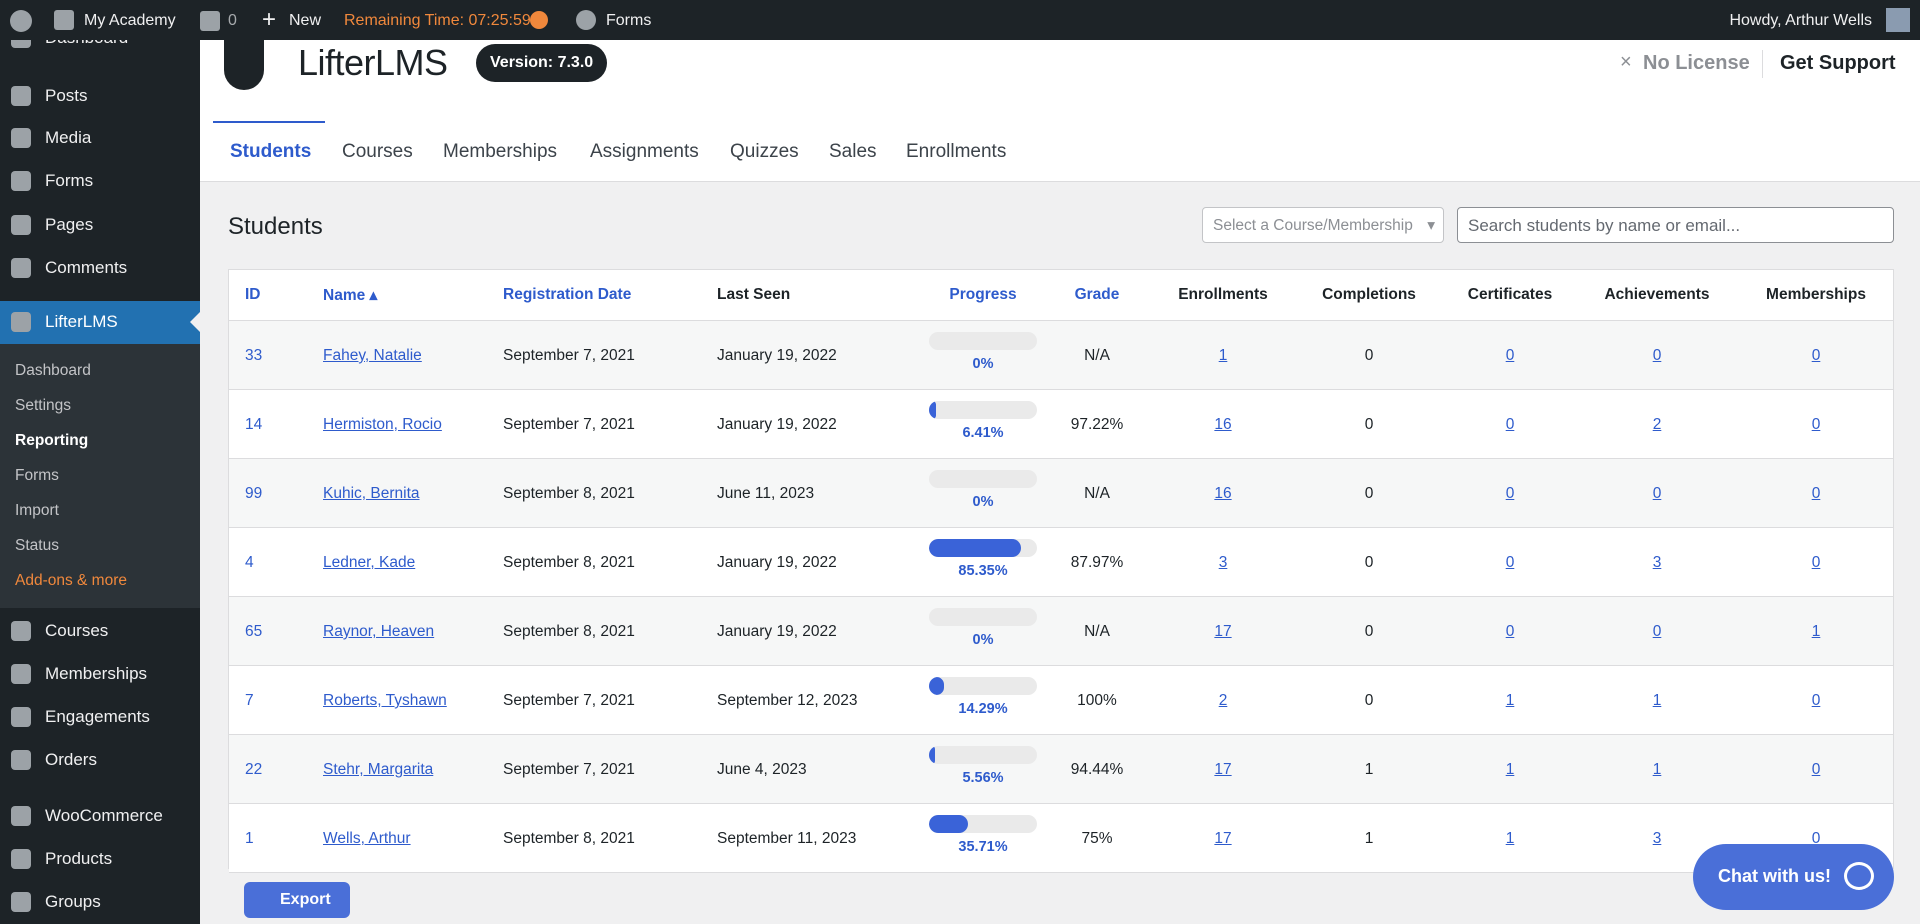  I want to click on cell-6: 2, so click(1223, 700).